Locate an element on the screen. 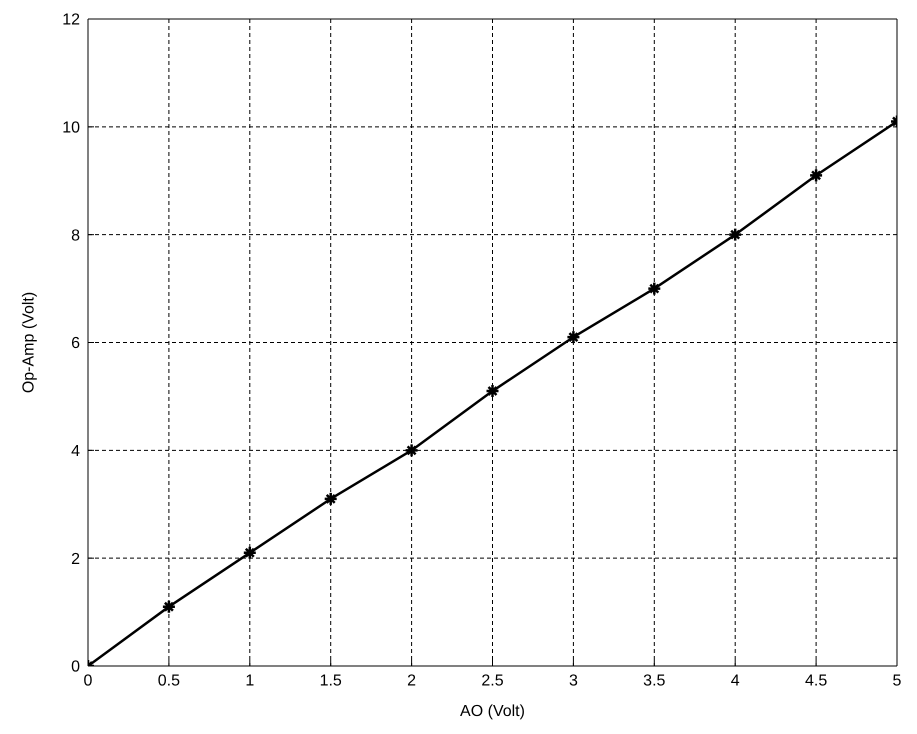 The image size is (917, 734). y-tick-label: 10 is located at coordinates (71, 128).